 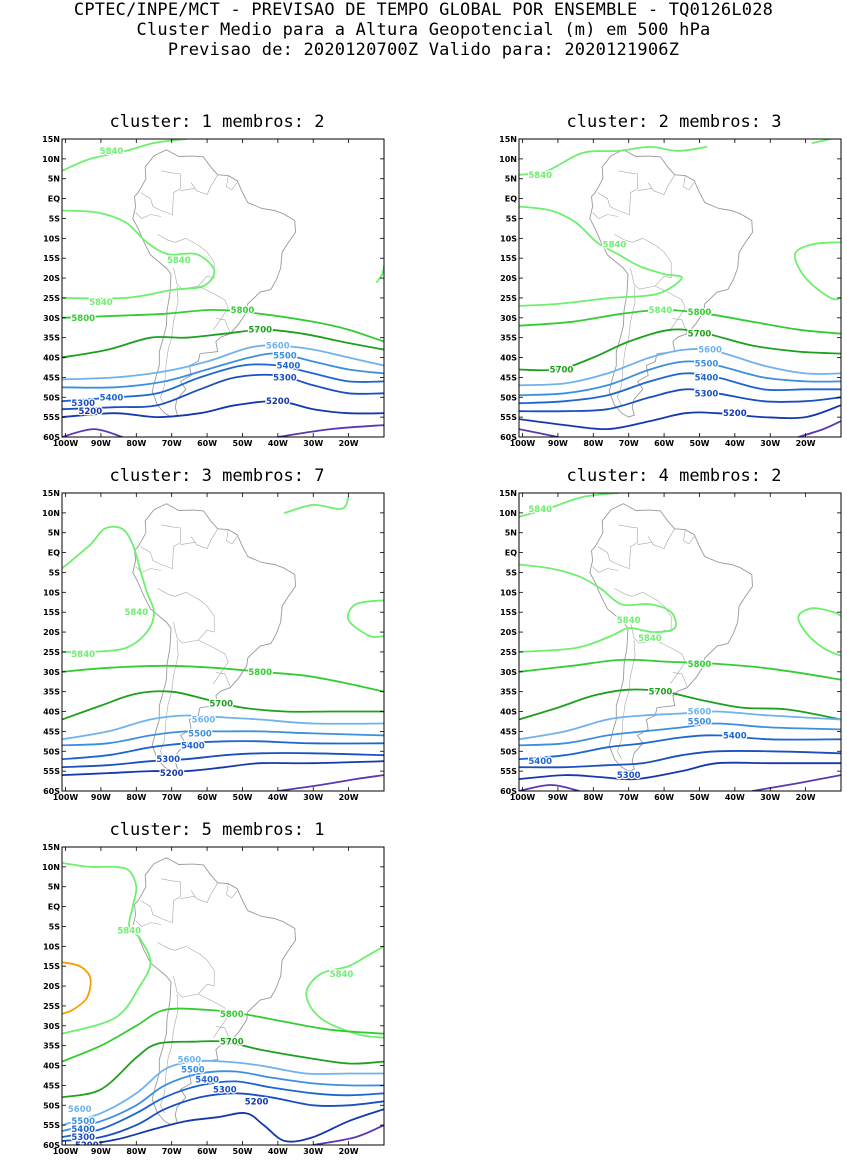 I want to click on lat-tick-label: 15S, so click(x=51, y=612).